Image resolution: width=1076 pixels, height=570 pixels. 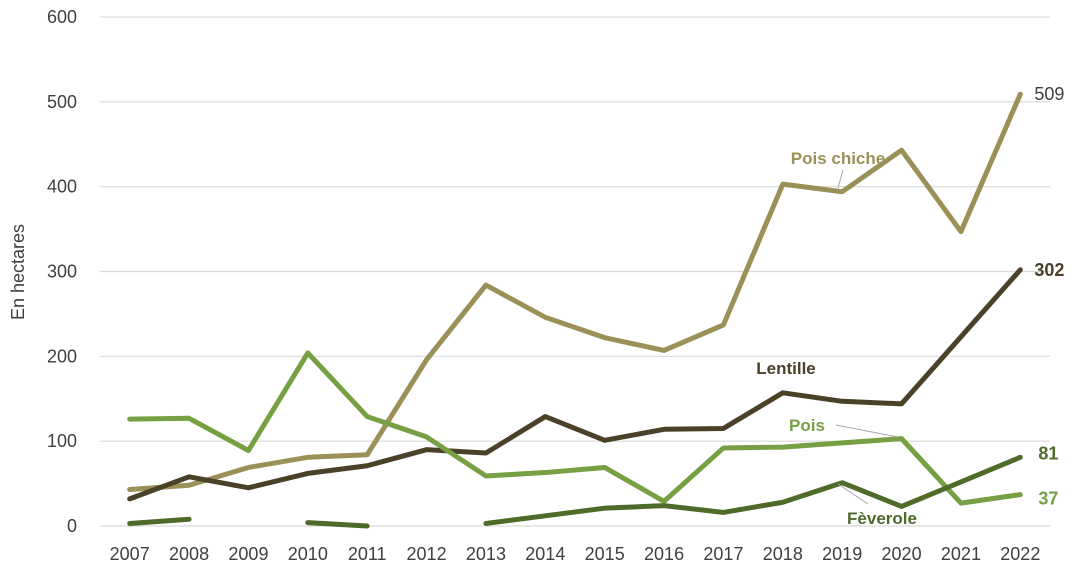 What do you see at coordinates (838, 158) in the screenshot?
I see `series-name-label: Pois chiche` at bounding box center [838, 158].